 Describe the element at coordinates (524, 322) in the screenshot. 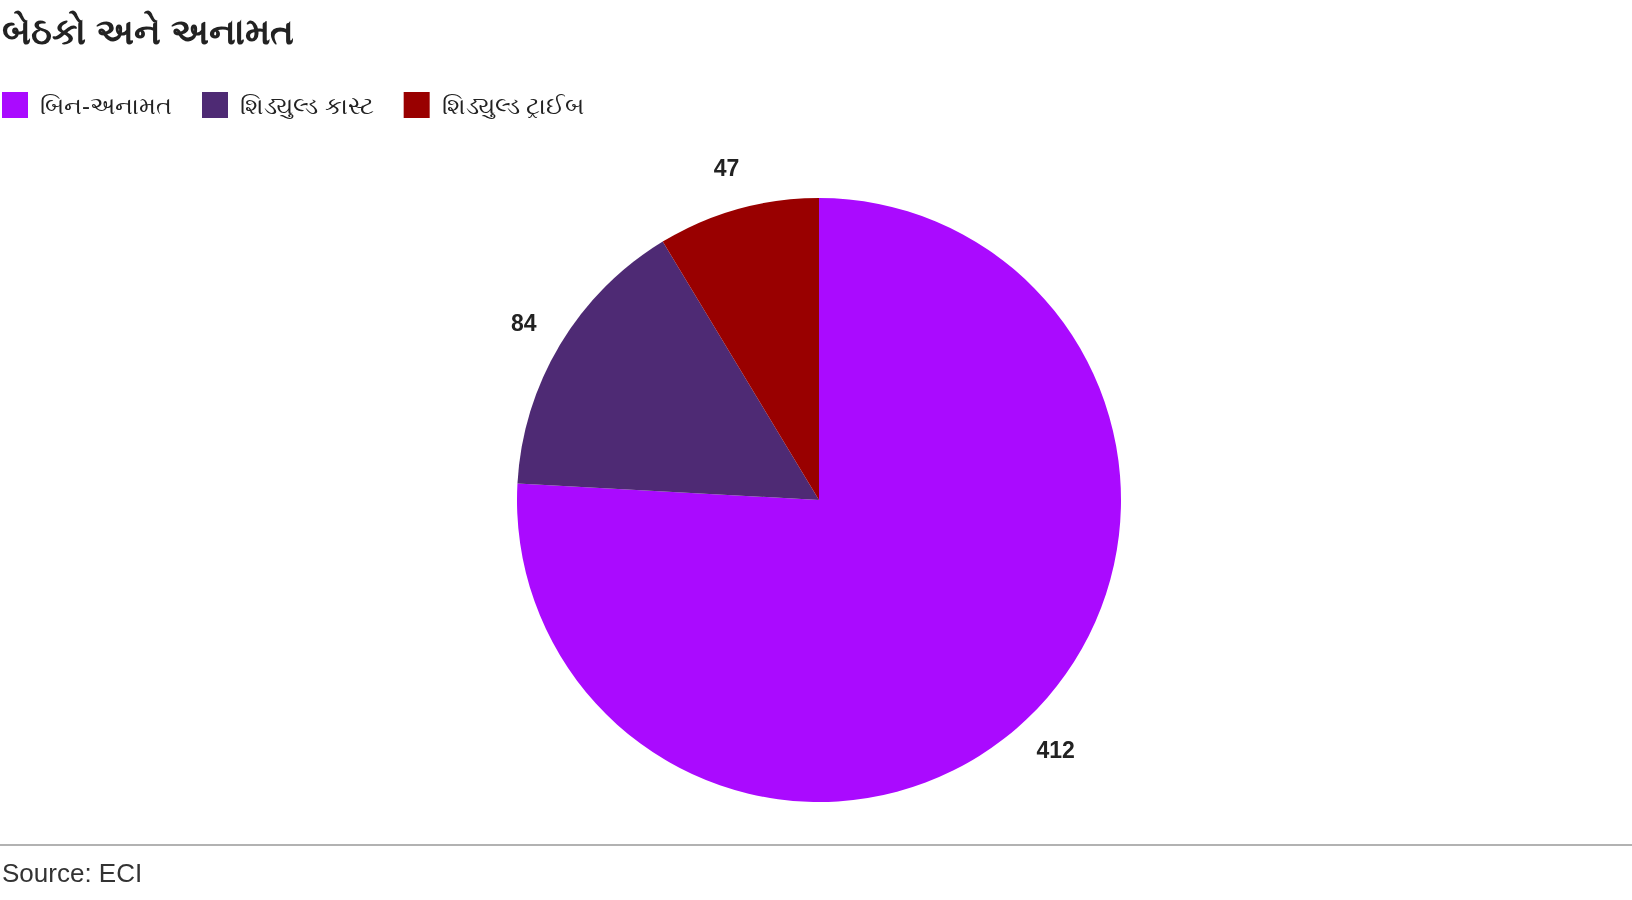

I see `data-label: 84` at that location.